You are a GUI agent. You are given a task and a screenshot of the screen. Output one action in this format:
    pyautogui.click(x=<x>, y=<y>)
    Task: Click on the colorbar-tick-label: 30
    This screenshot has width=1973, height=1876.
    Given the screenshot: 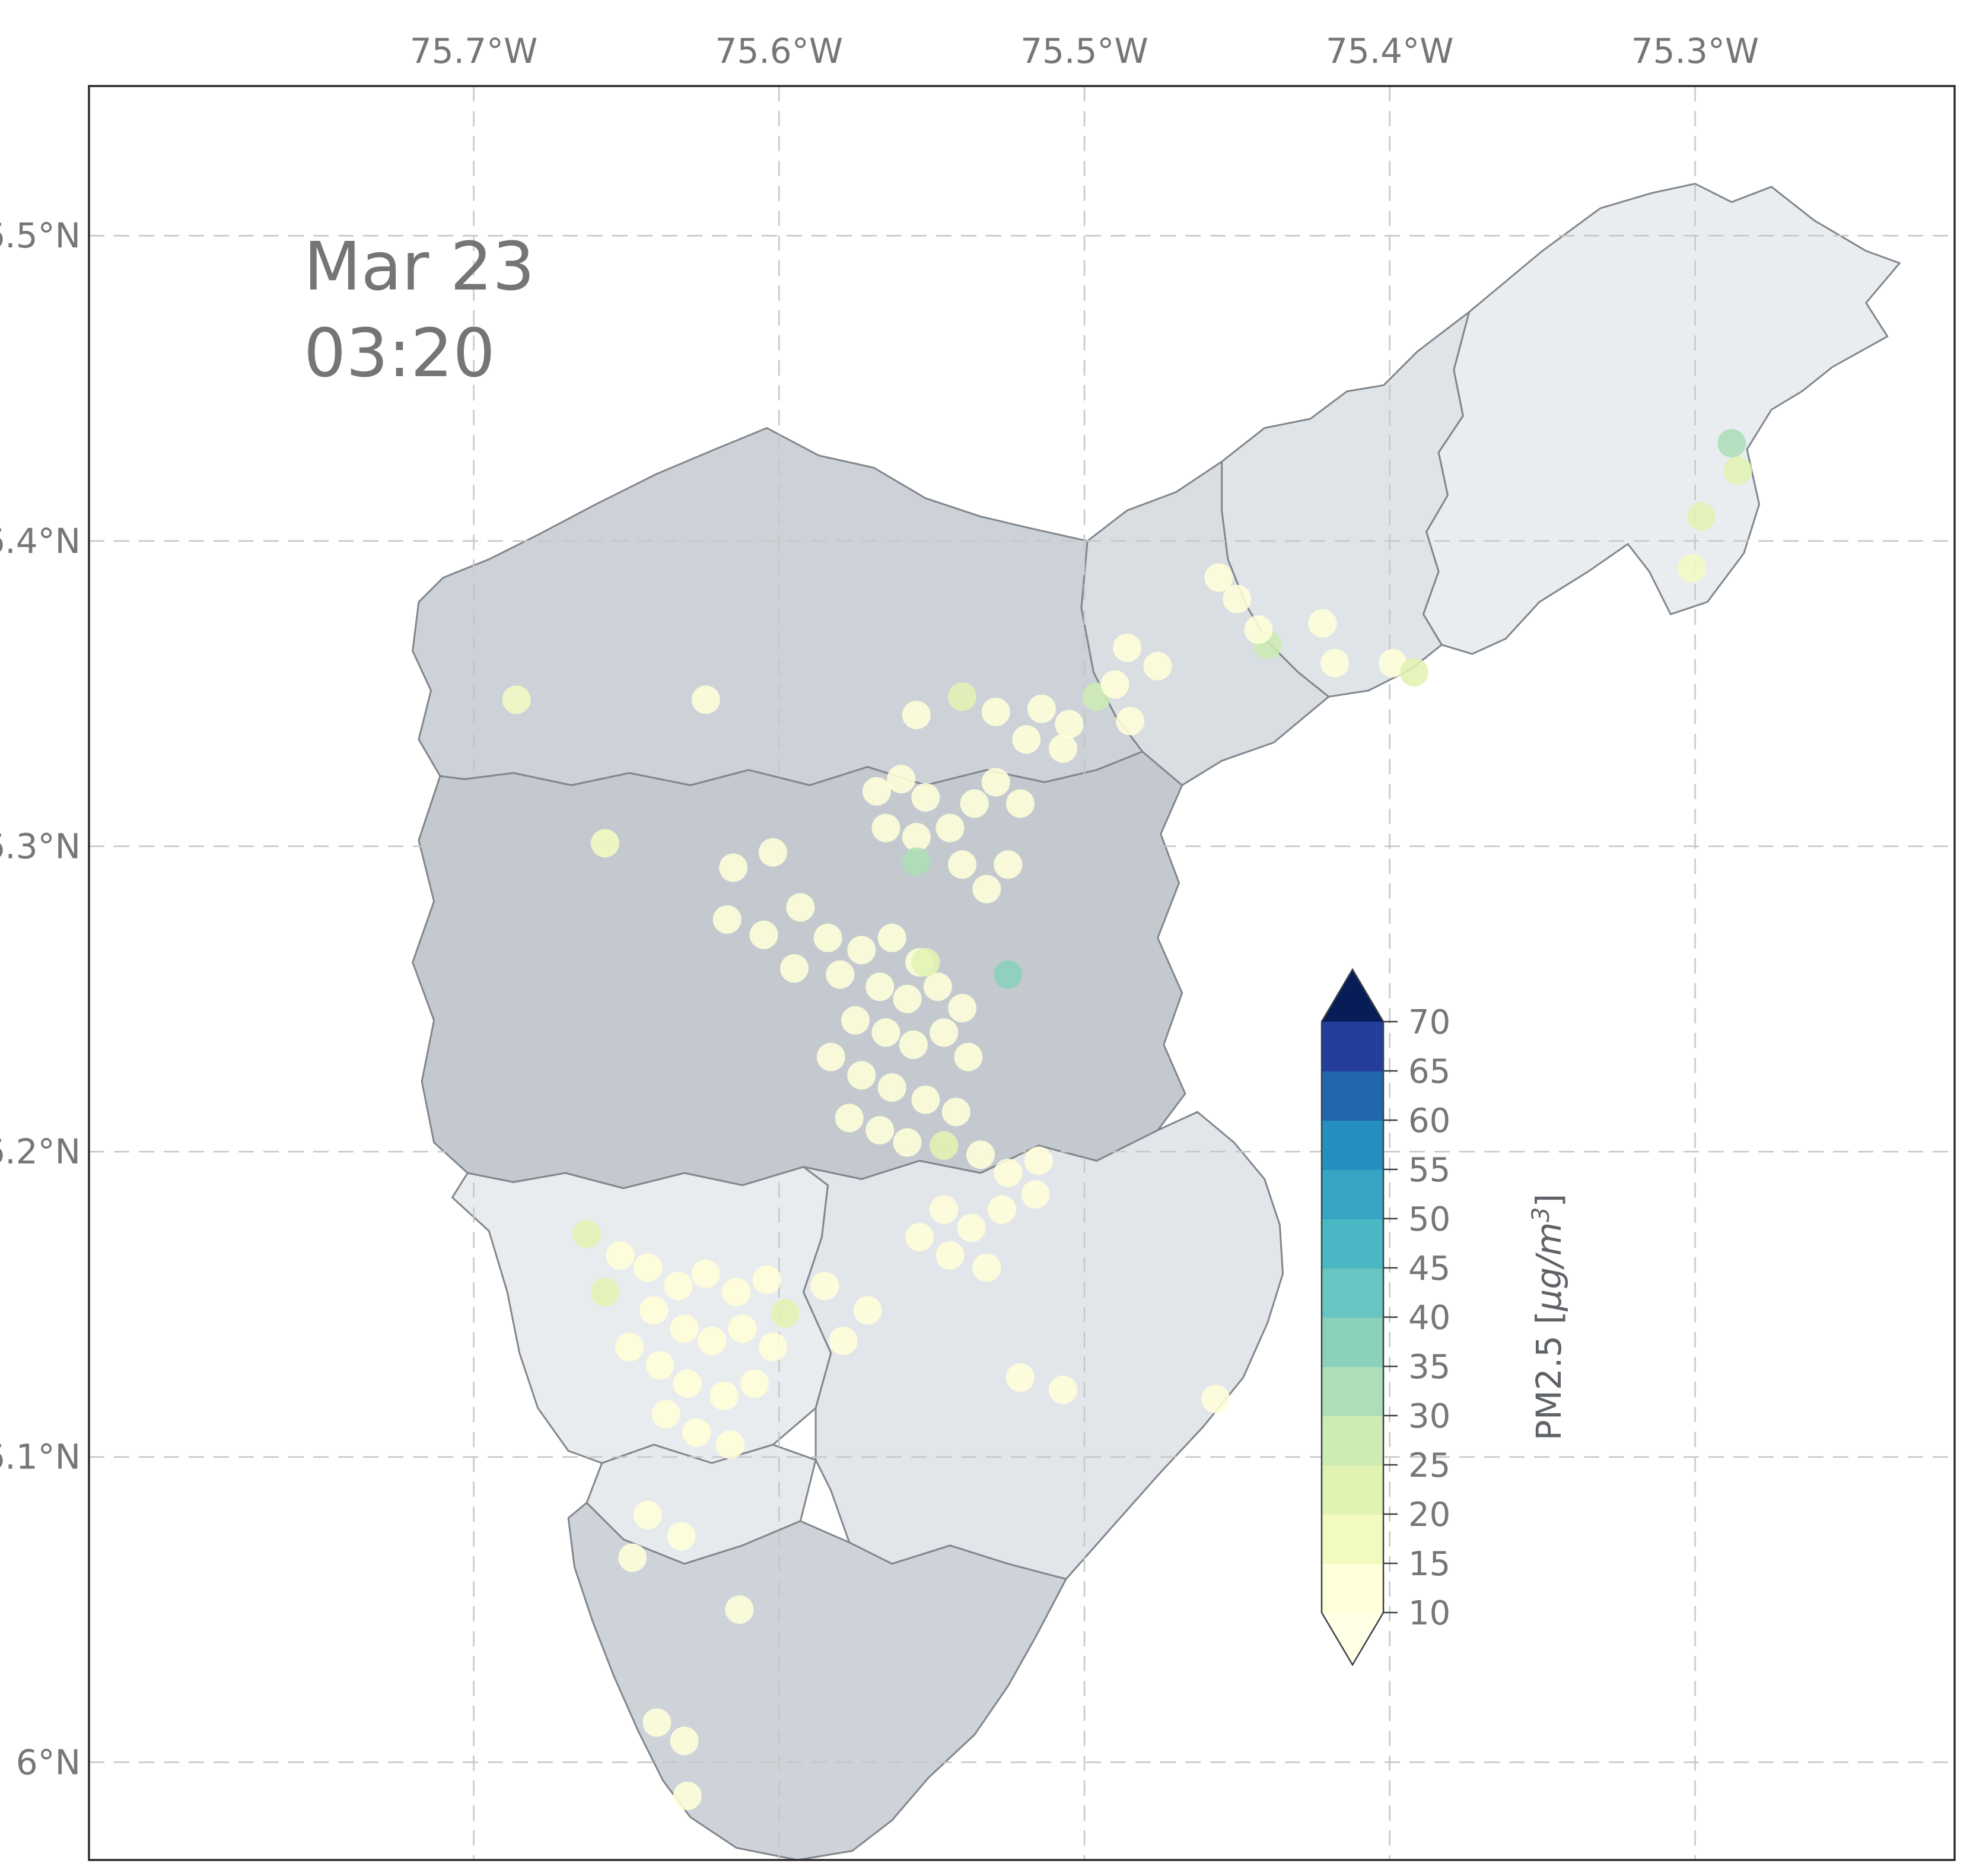 What is the action you would take?
    pyautogui.click(x=1429, y=1416)
    